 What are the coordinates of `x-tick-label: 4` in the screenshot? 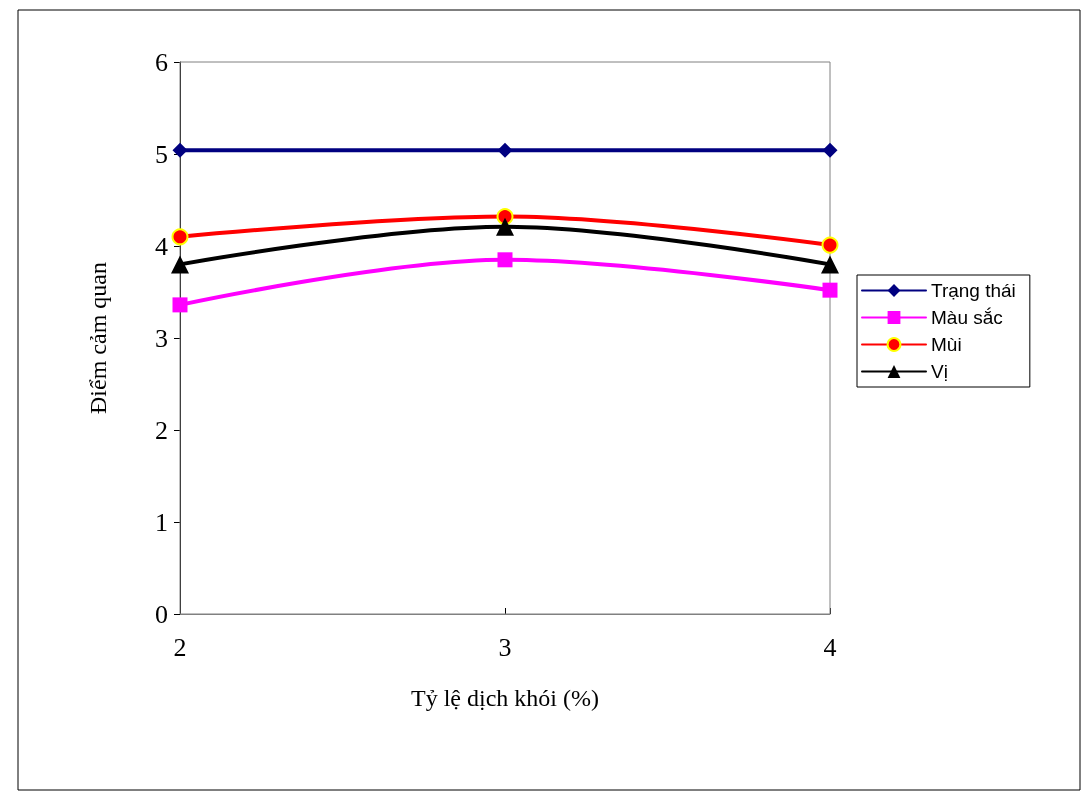 It's located at (830, 647).